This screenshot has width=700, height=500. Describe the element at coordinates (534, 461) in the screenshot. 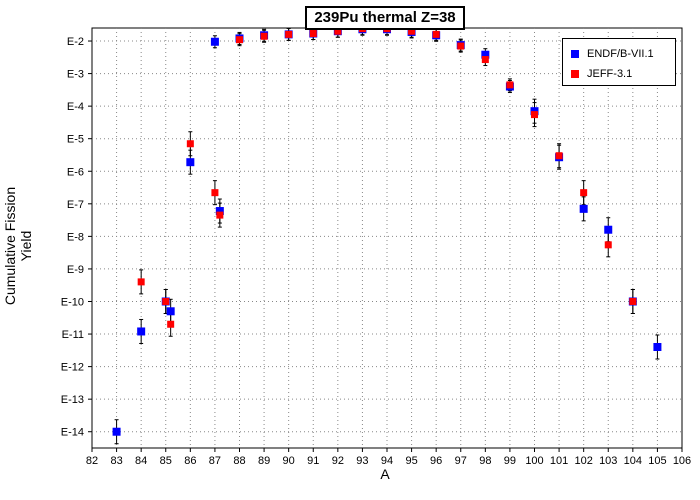

I see `x-tick-label: 100` at that location.